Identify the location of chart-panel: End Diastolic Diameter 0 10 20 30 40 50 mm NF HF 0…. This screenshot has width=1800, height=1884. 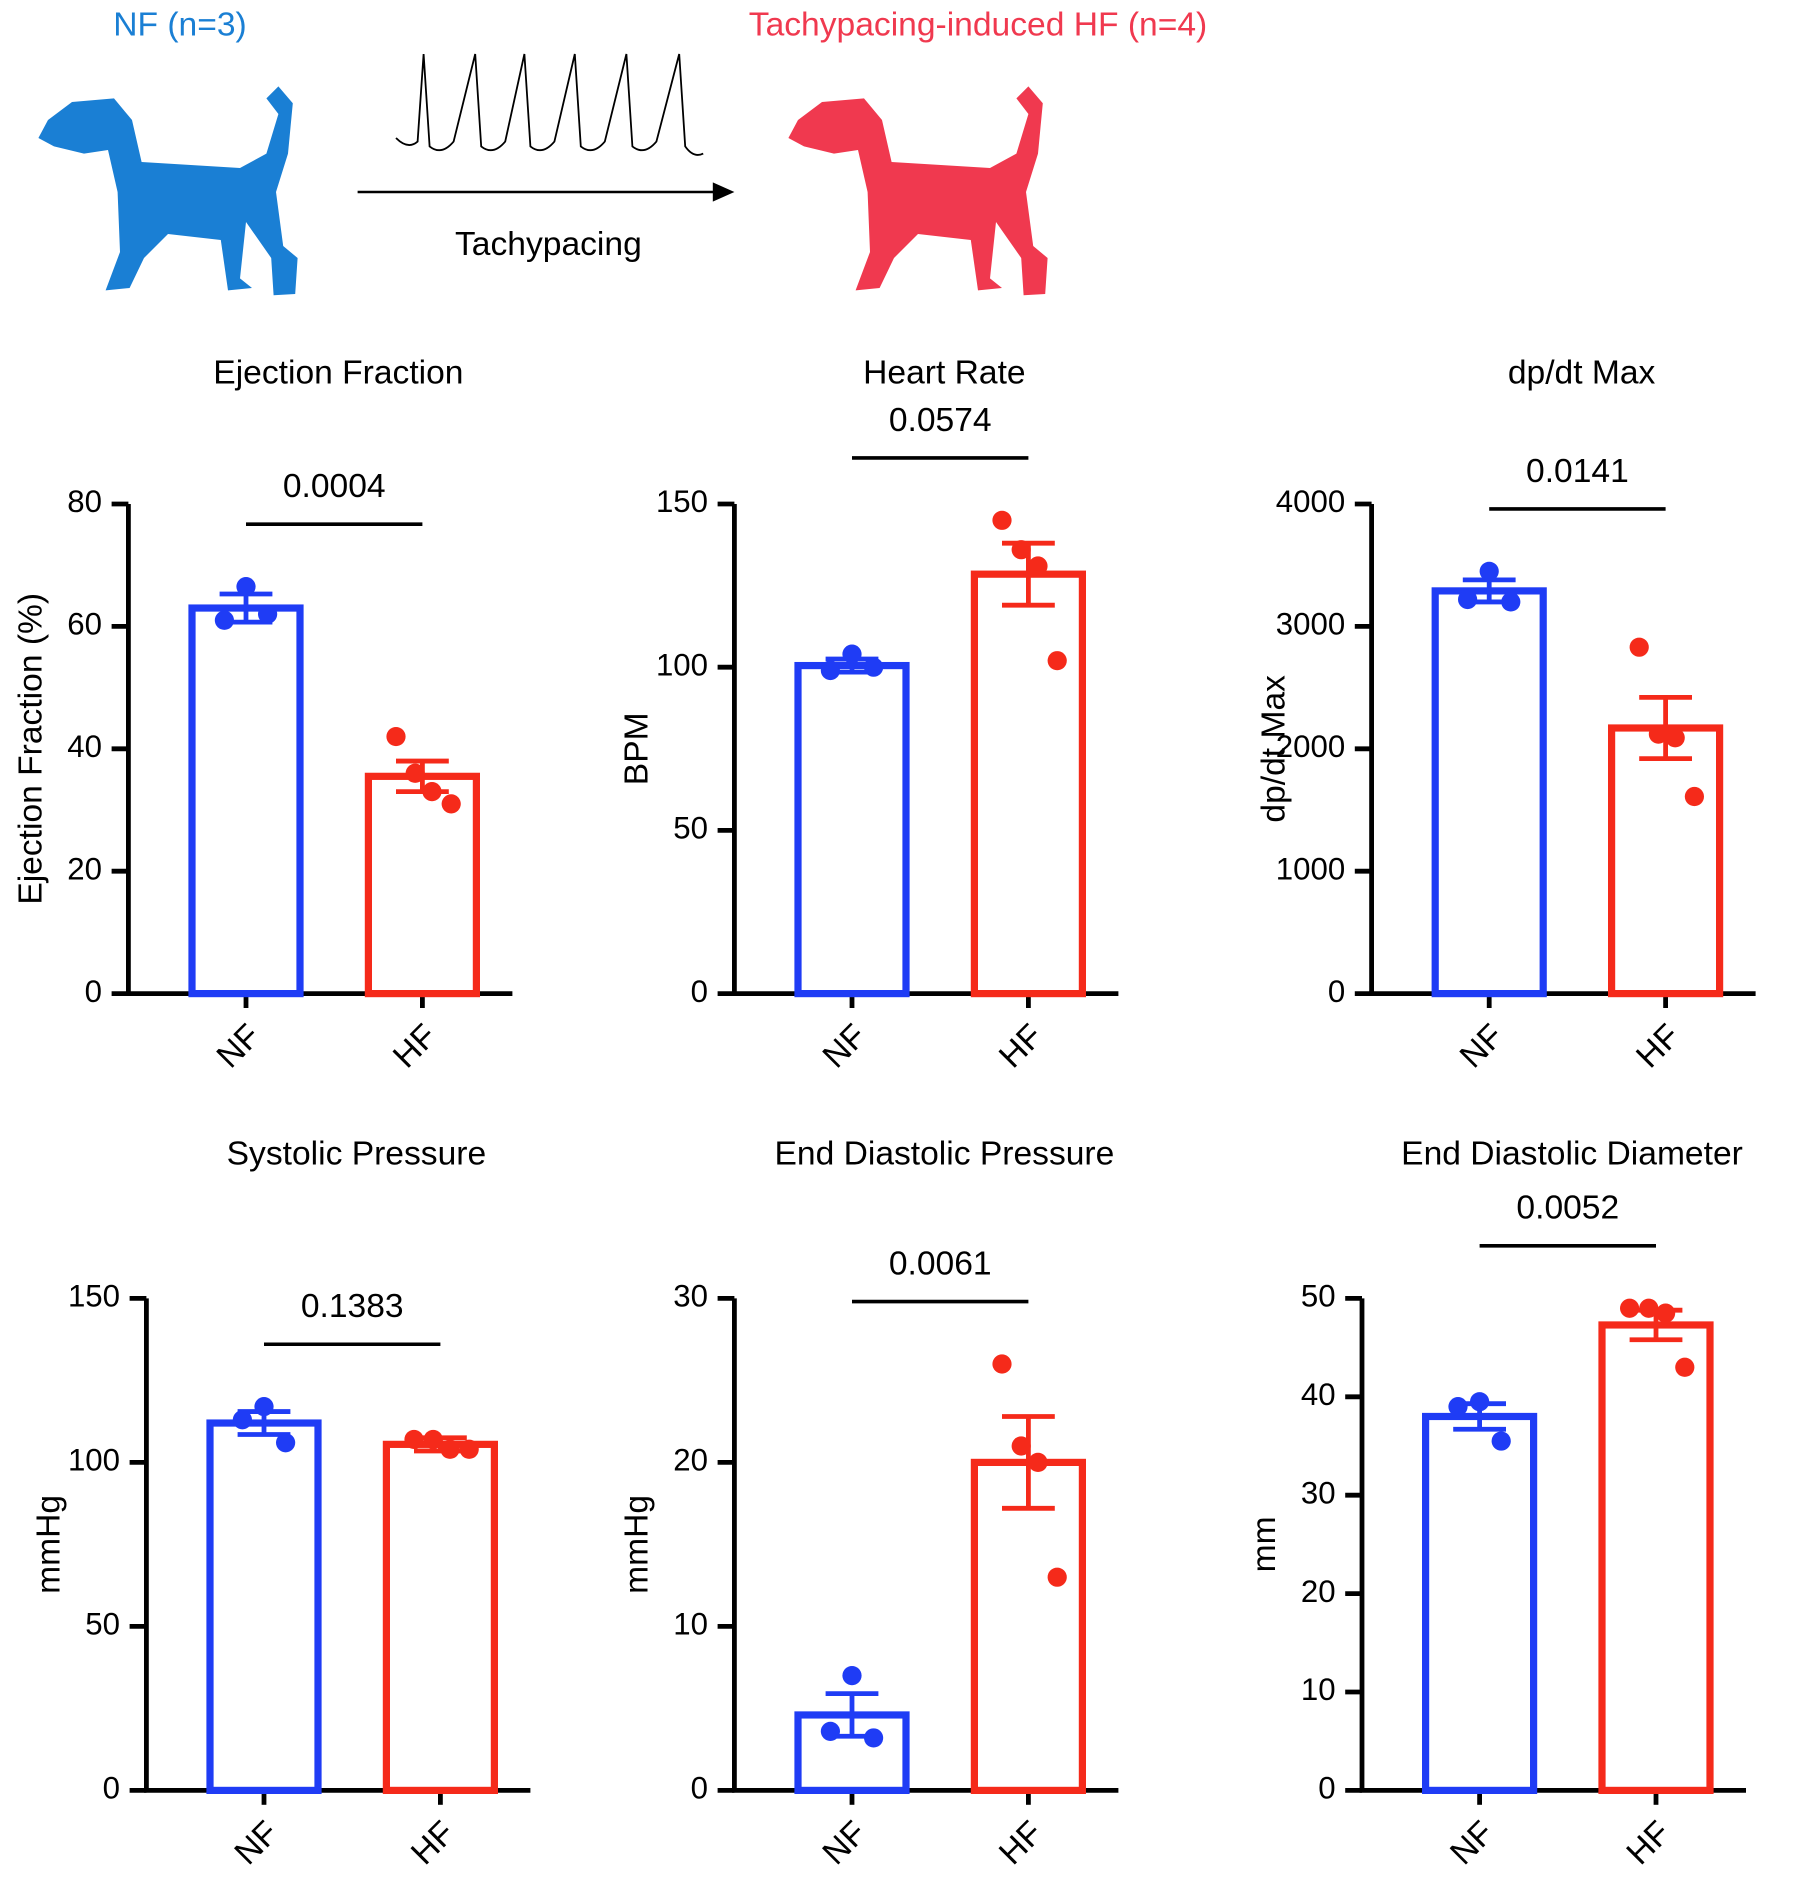
(1496, 1503).